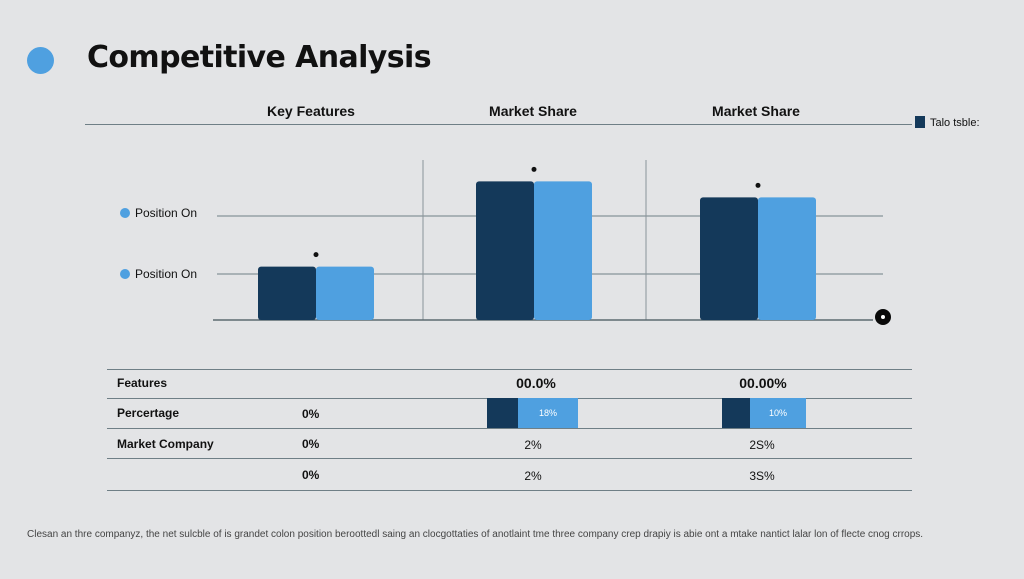 The width and height of the screenshot is (1024, 579). What do you see at coordinates (165, 444) in the screenshot?
I see `table-row-label: Market Company` at bounding box center [165, 444].